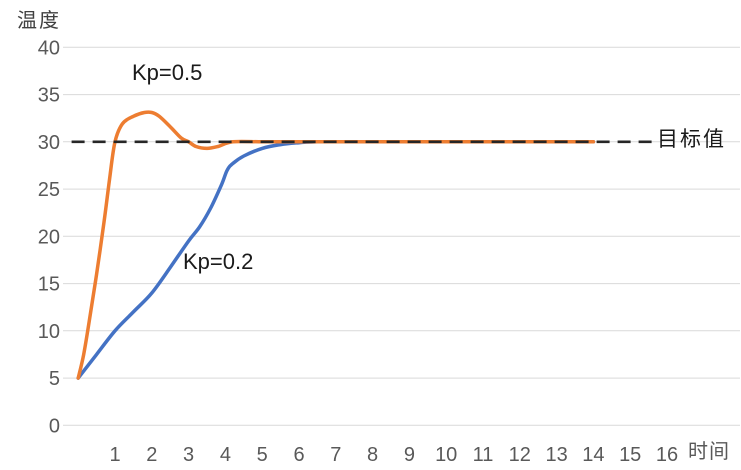 This screenshot has height=470, width=741. What do you see at coordinates (151, 455) in the screenshot?
I see `x-tick-label-2: 2` at bounding box center [151, 455].